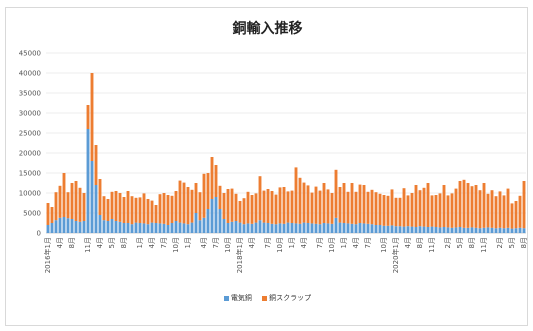  I want to click on y-tick-label: 5000, so click(32, 214).